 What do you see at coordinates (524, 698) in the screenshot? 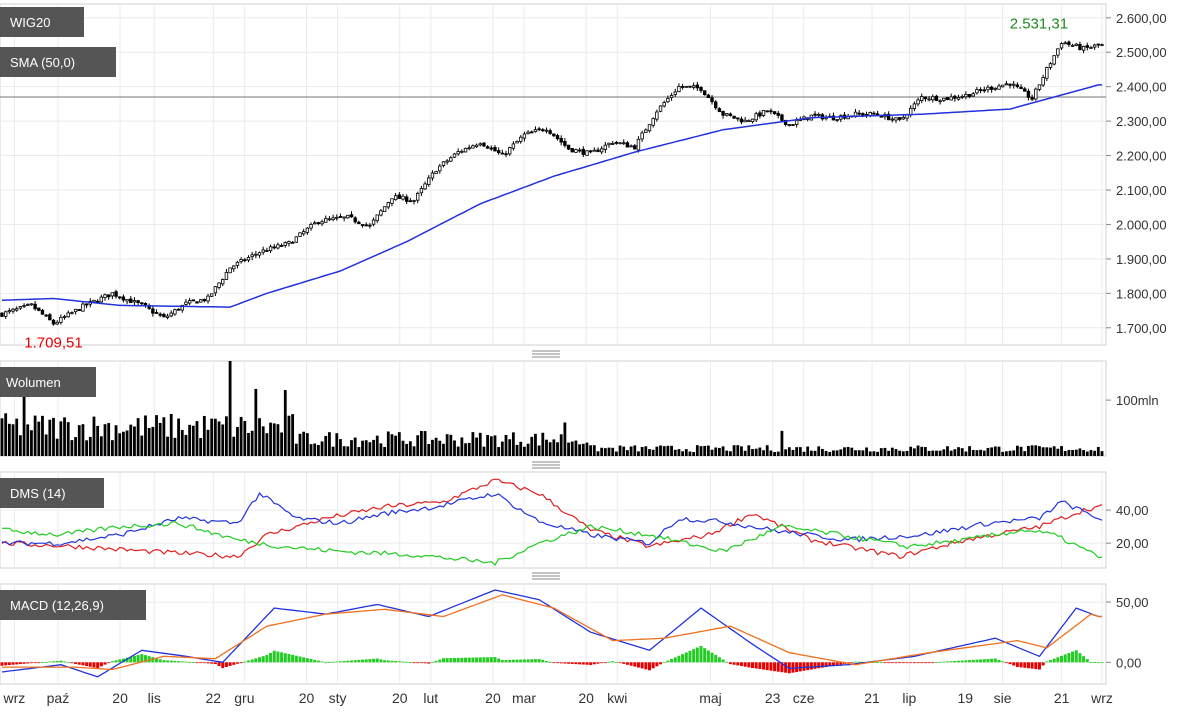
I see `time-axis-label: mar` at bounding box center [524, 698].